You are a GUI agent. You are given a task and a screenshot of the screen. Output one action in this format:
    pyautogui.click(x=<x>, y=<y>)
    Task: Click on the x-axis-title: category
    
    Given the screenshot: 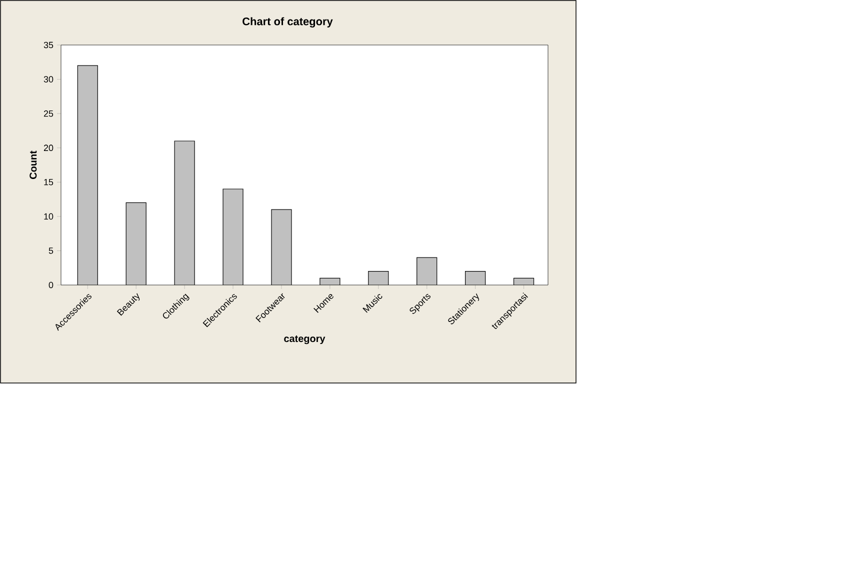 What is the action you would take?
    pyautogui.click(x=305, y=339)
    